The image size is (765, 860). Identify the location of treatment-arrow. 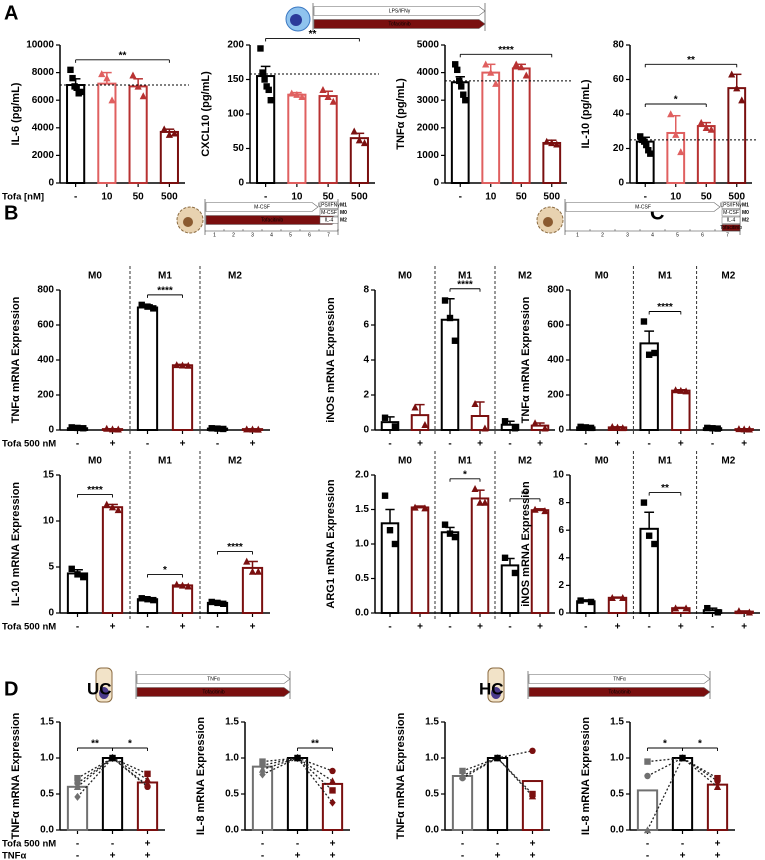
(399, 11).